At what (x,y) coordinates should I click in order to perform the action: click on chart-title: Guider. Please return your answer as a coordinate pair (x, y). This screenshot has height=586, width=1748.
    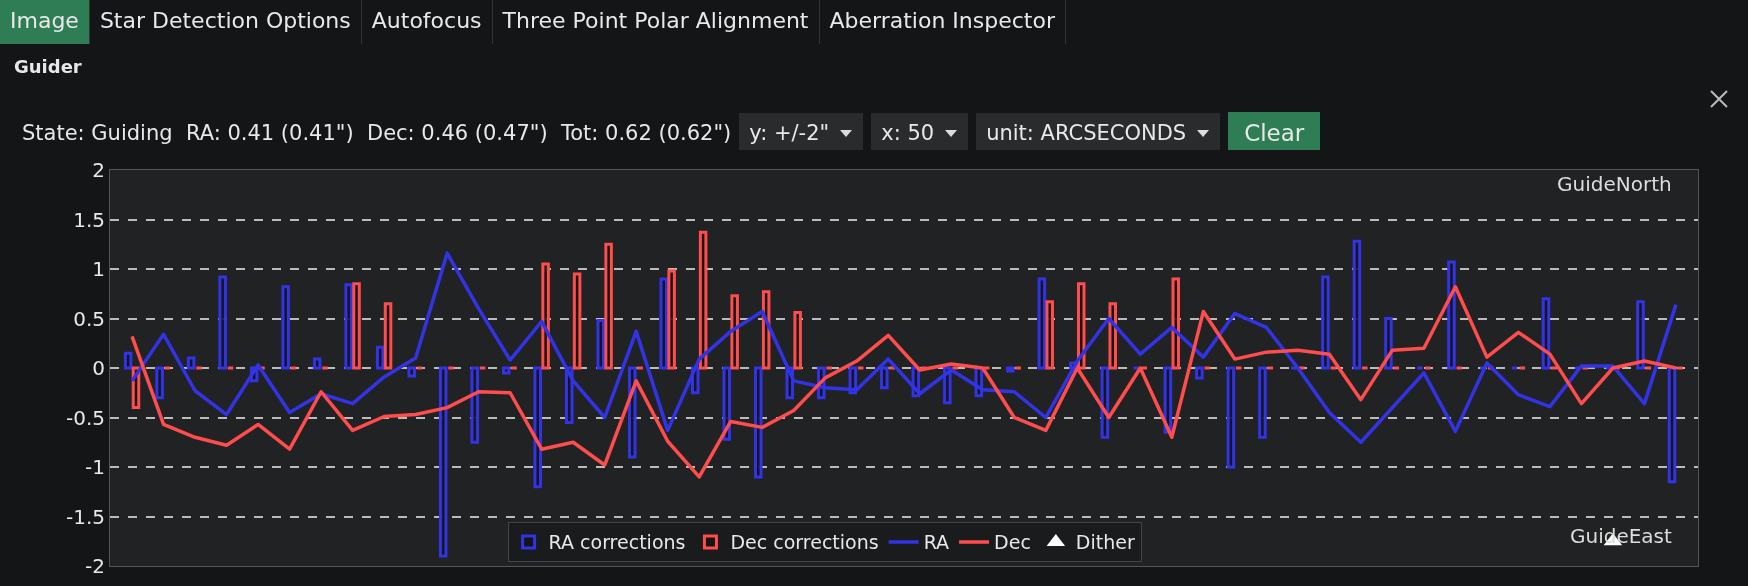
    Looking at the image, I should click on (48, 66).